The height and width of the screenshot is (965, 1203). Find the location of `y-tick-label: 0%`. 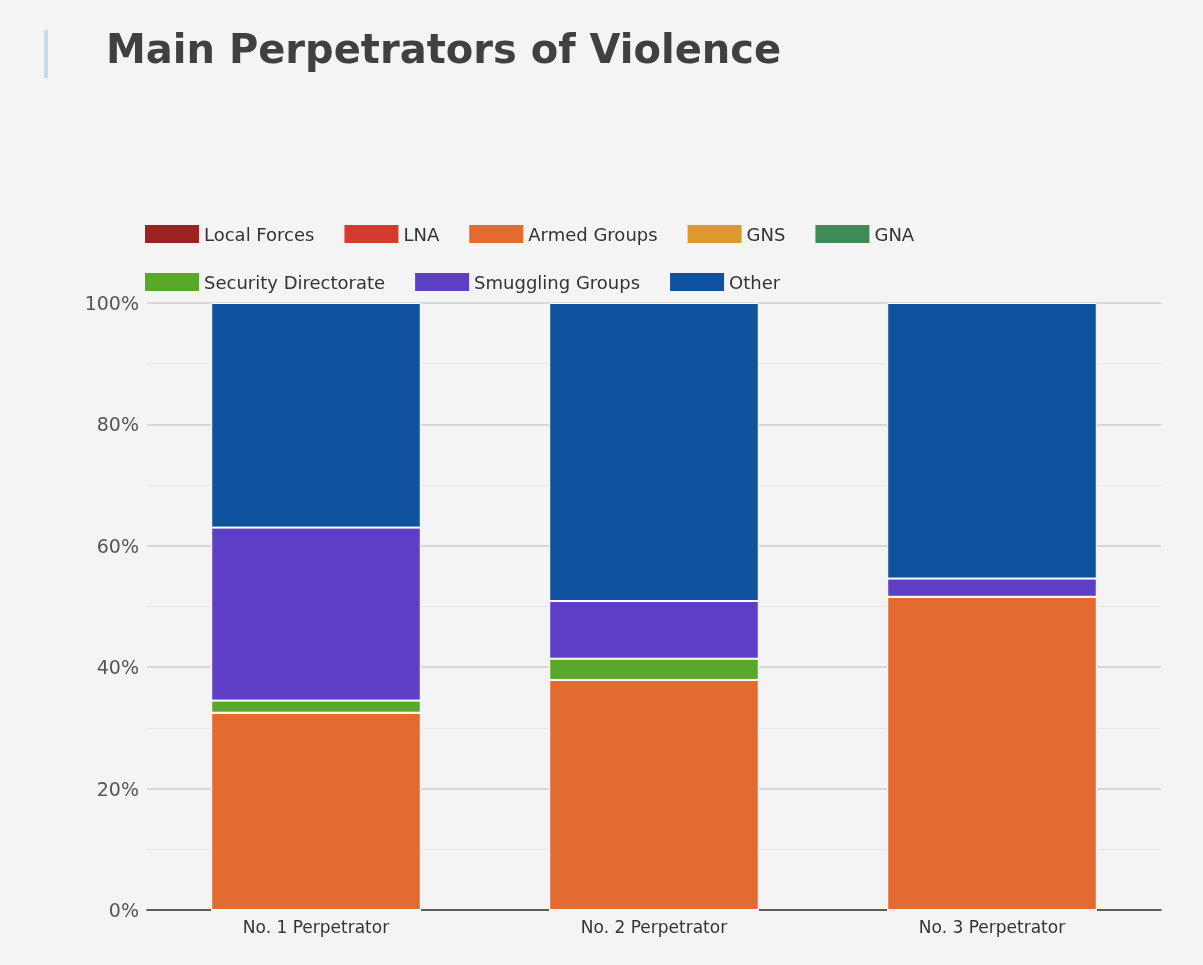

y-tick-label: 0% is located at coordinates (123, 910).